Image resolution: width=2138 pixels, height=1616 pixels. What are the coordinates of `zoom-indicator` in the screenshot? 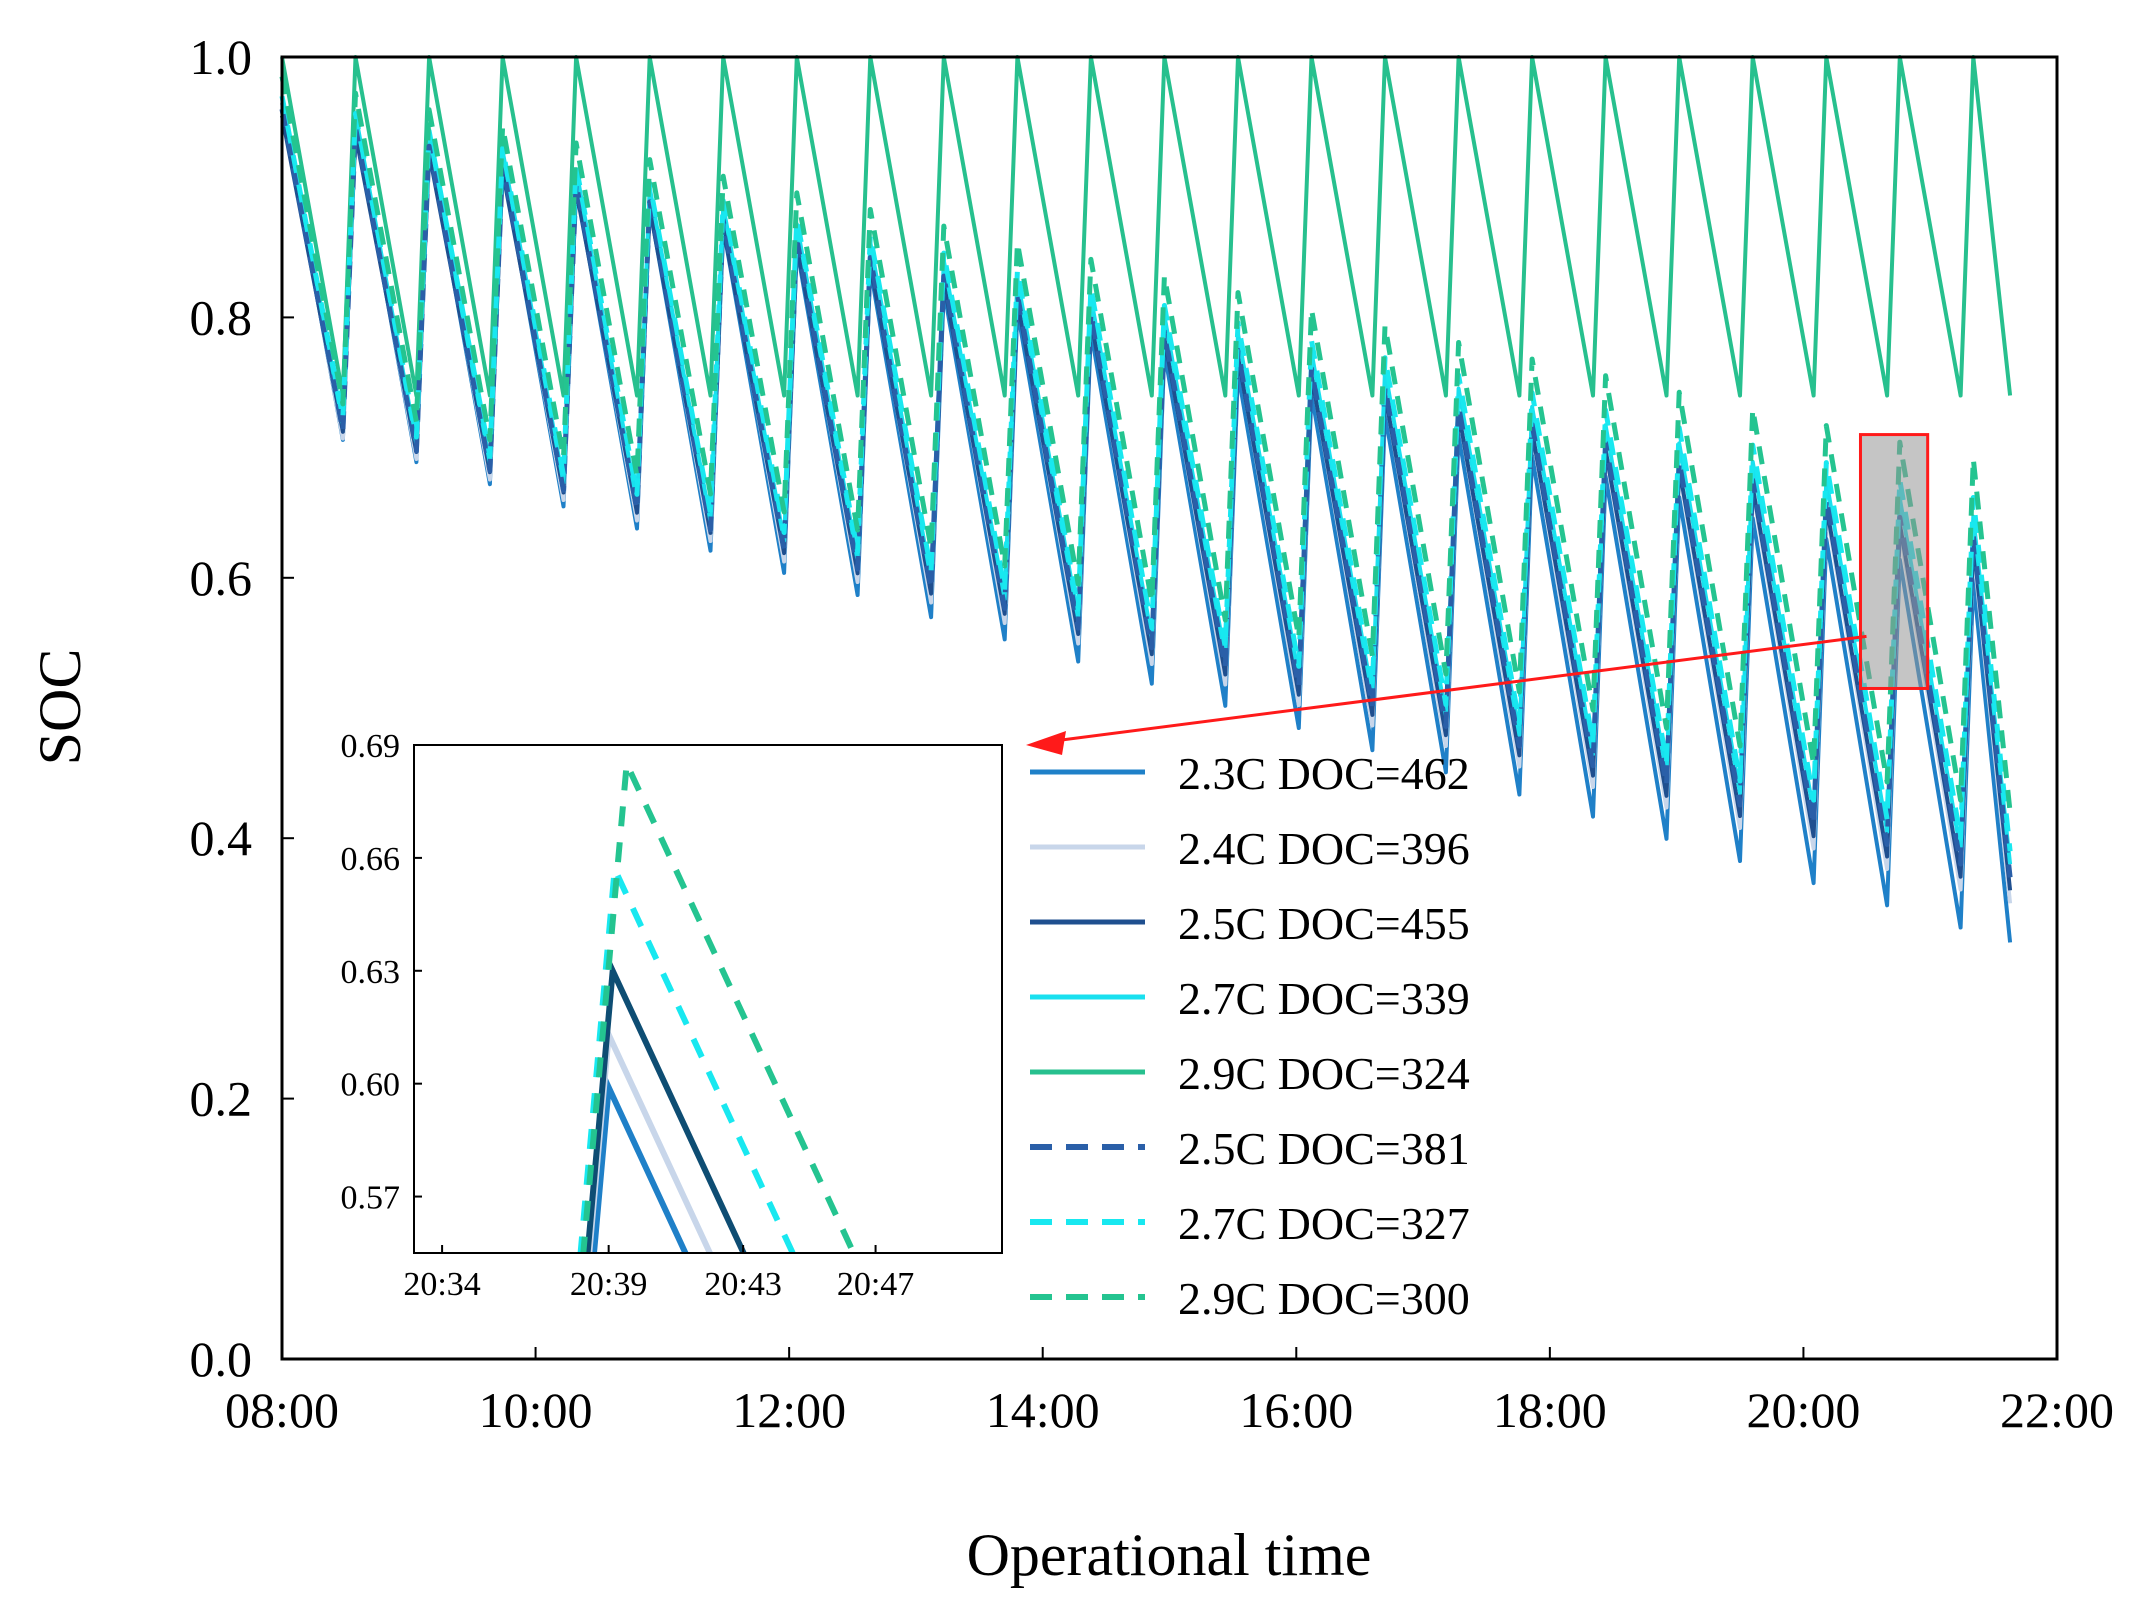 It's located at (1478, 594).